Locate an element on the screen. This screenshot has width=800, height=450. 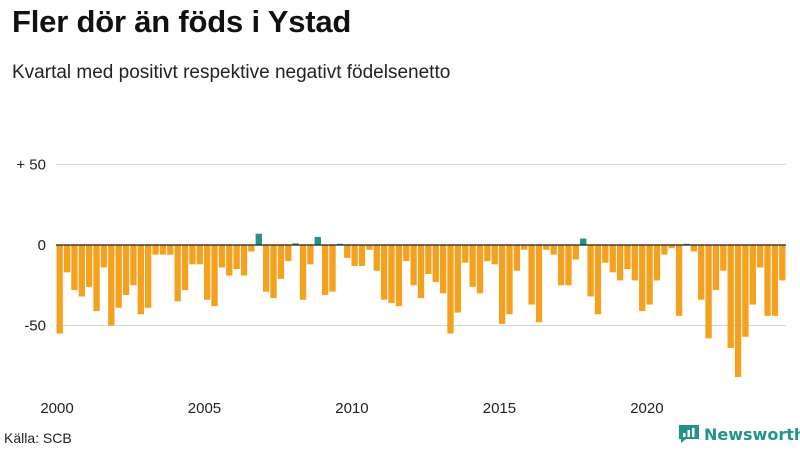
x-tick-label: 2005 is located at coordinates (204, 408).